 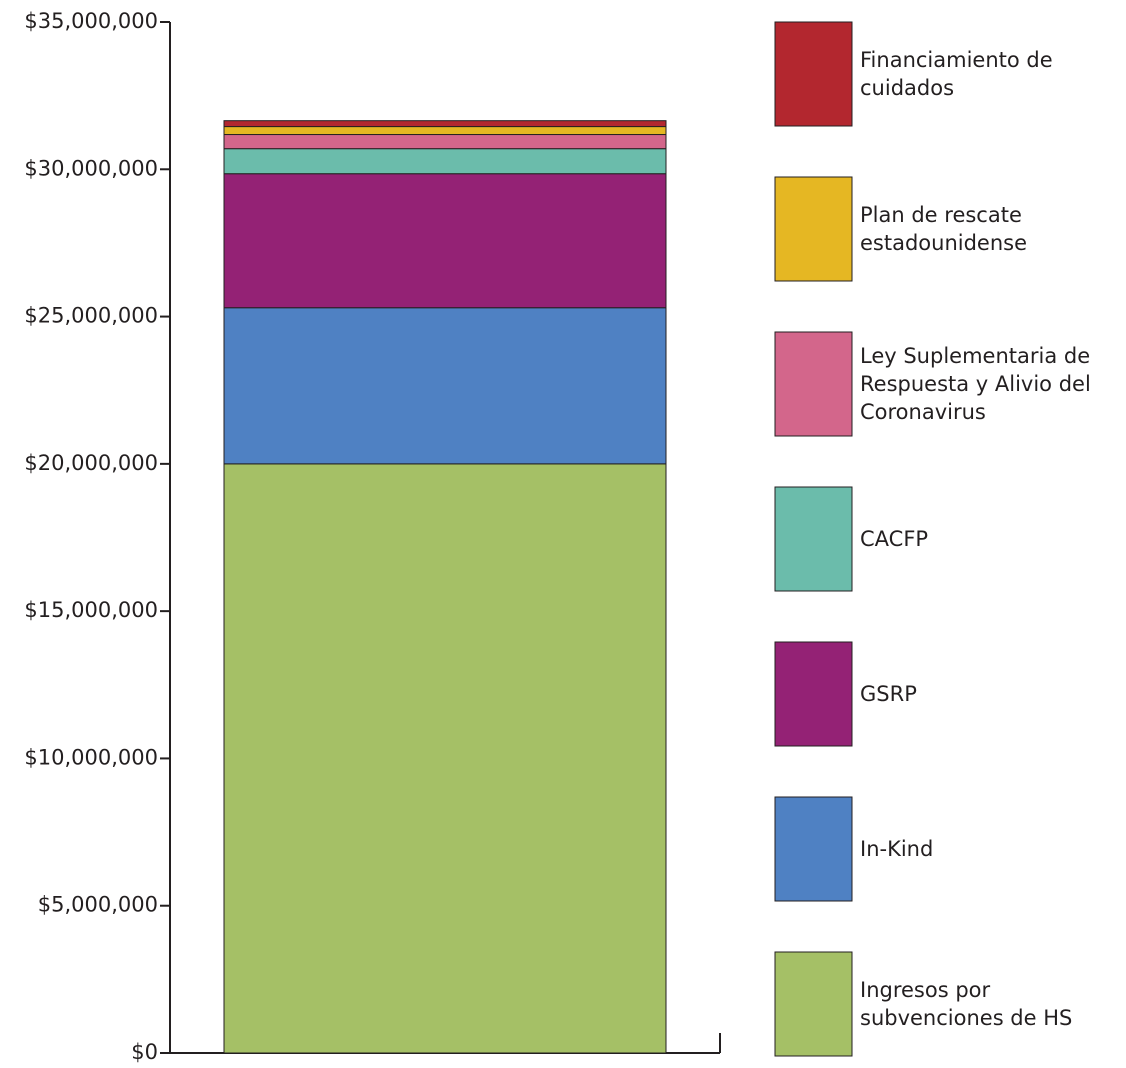 I want to click on legend-label: Plan de rescate estadounidense, so click(x=944, y=229).